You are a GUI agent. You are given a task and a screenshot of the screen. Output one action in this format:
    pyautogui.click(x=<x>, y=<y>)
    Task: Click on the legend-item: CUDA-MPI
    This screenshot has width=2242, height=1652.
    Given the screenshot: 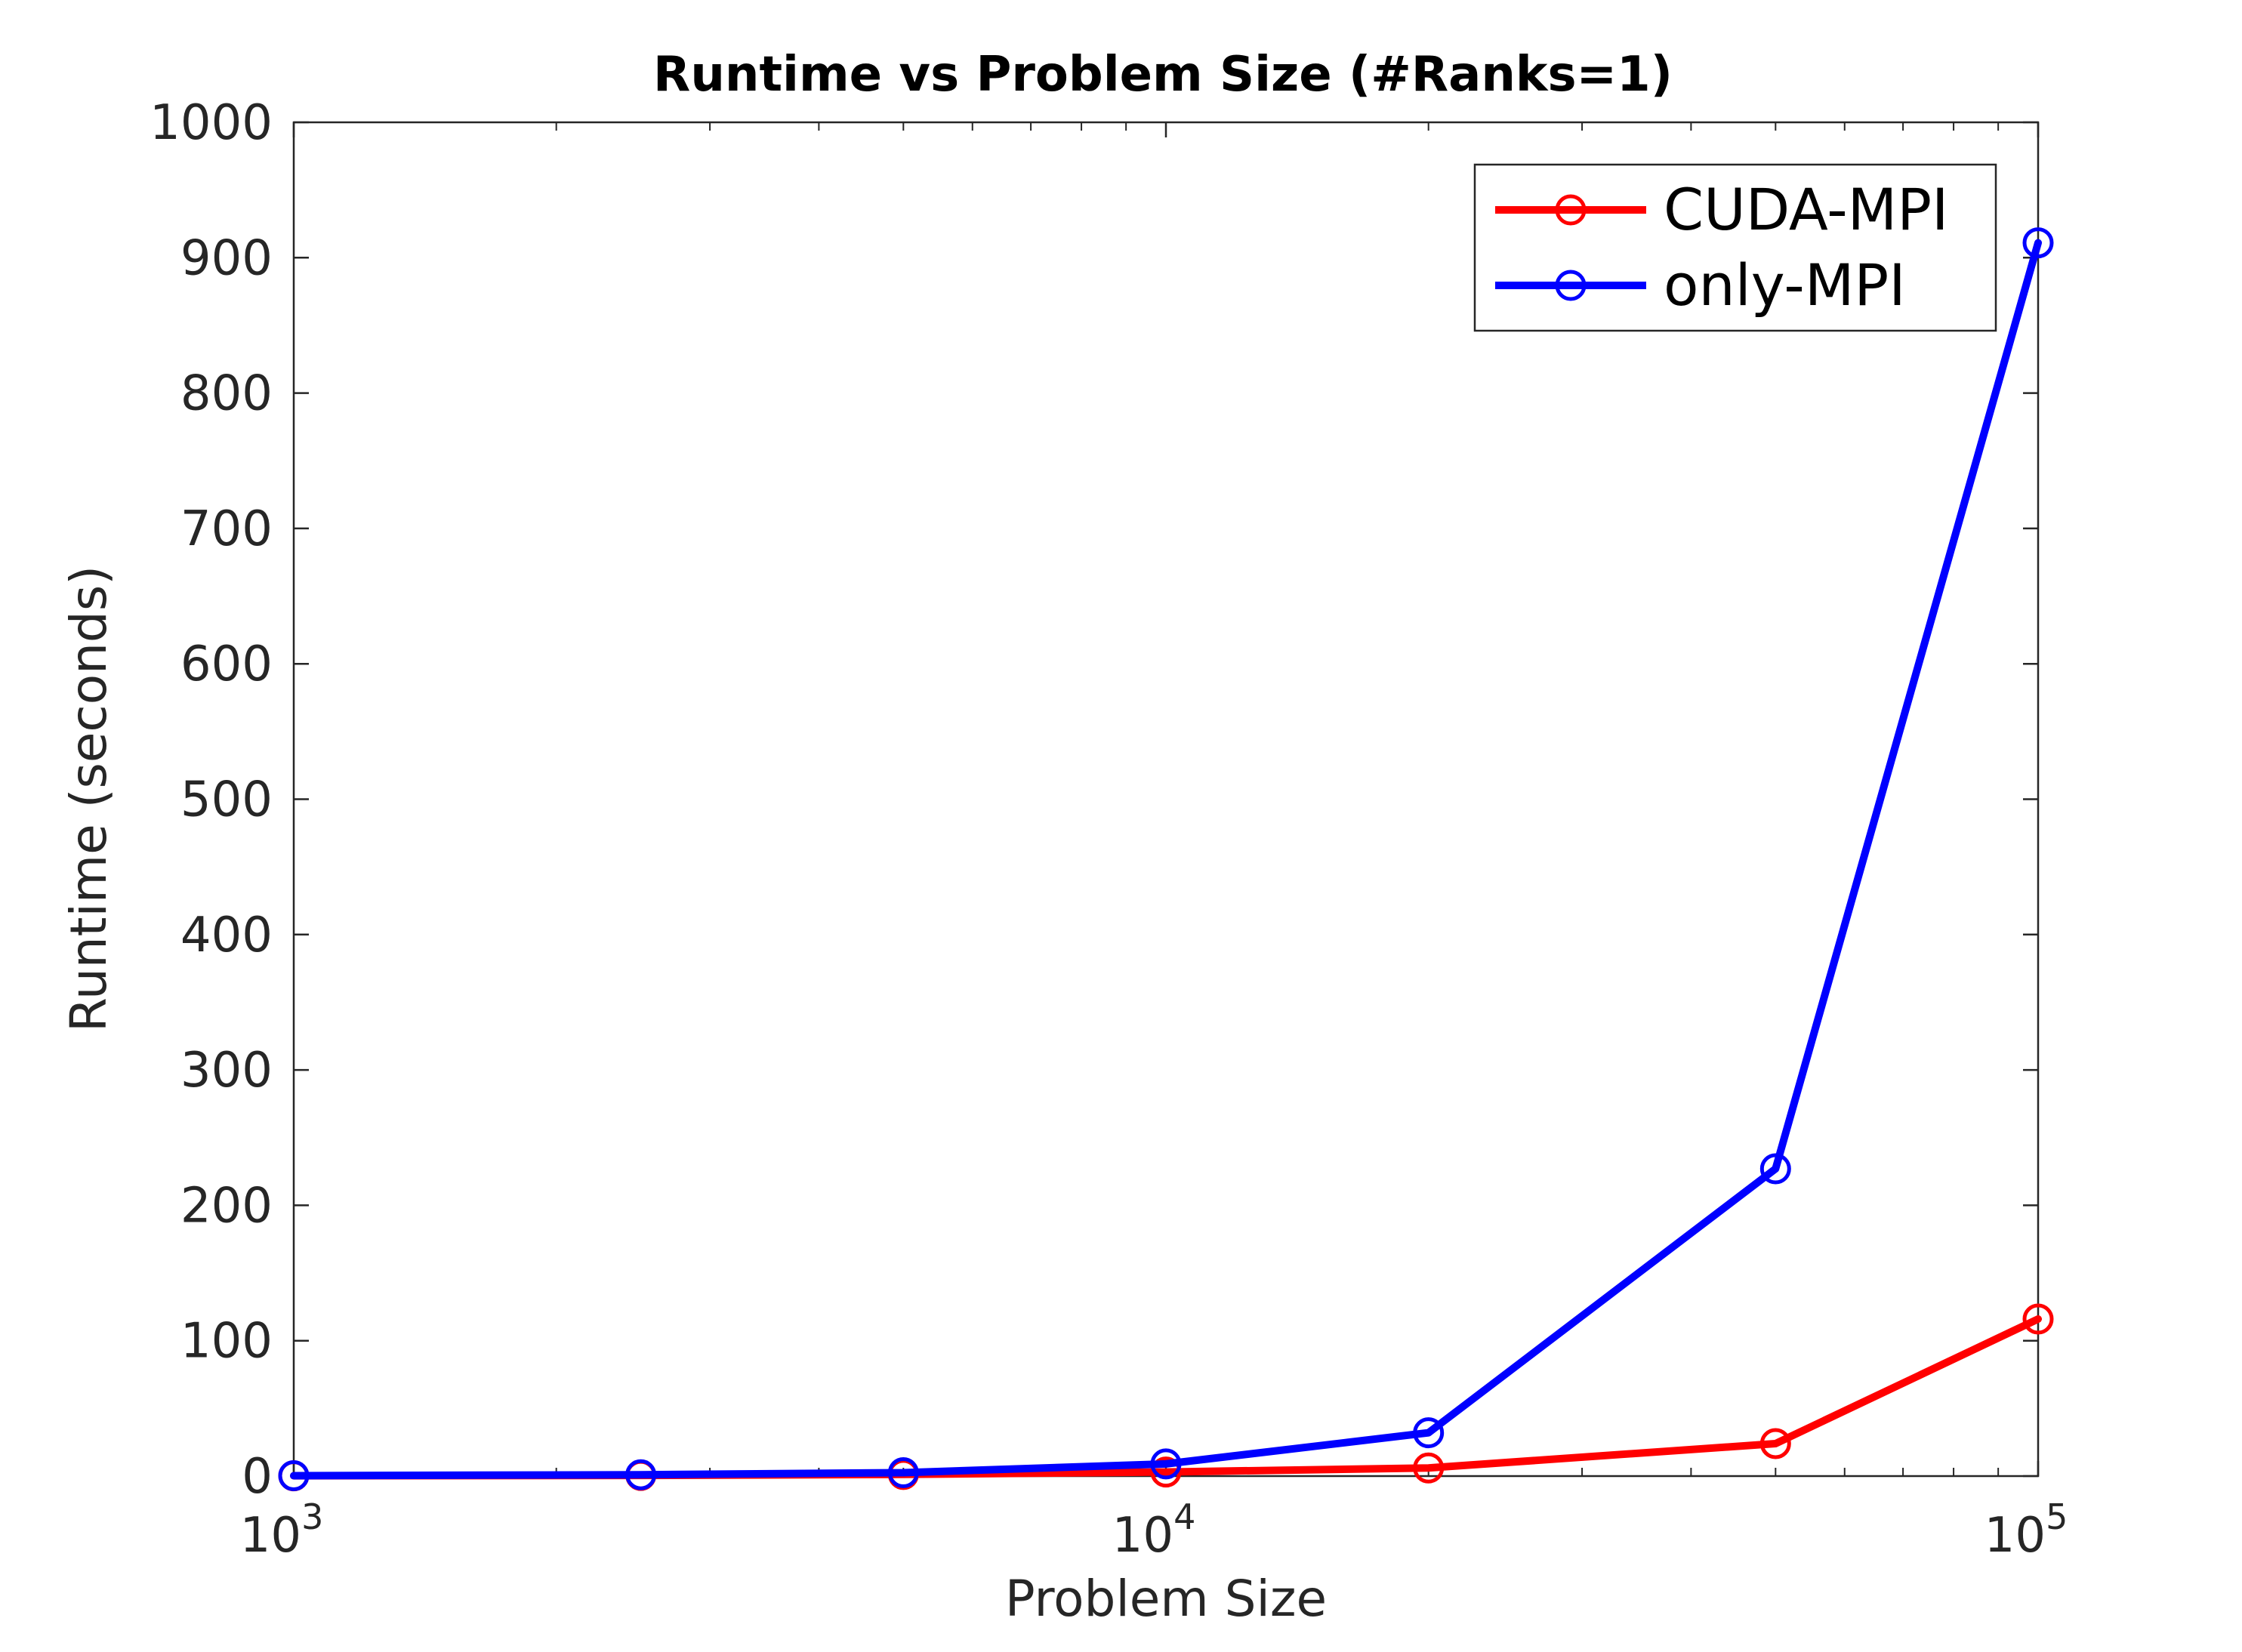 What is the action you would take?
    pyautogui.click(x=1722, y=210)
    